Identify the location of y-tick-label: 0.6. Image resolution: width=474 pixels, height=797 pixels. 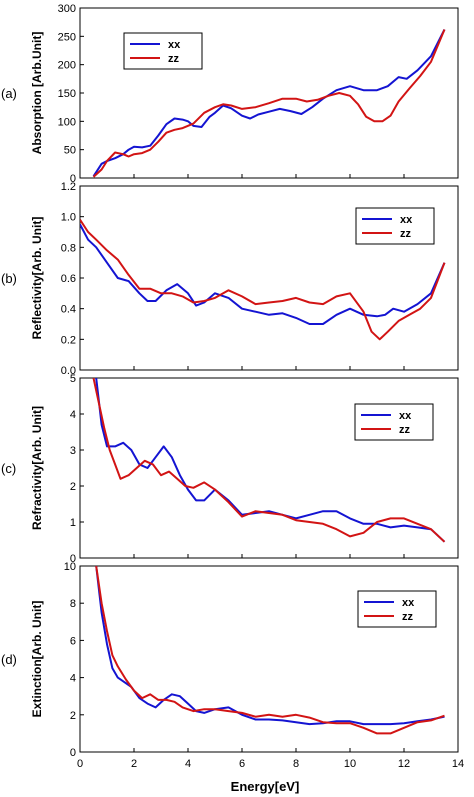
(68, 279).